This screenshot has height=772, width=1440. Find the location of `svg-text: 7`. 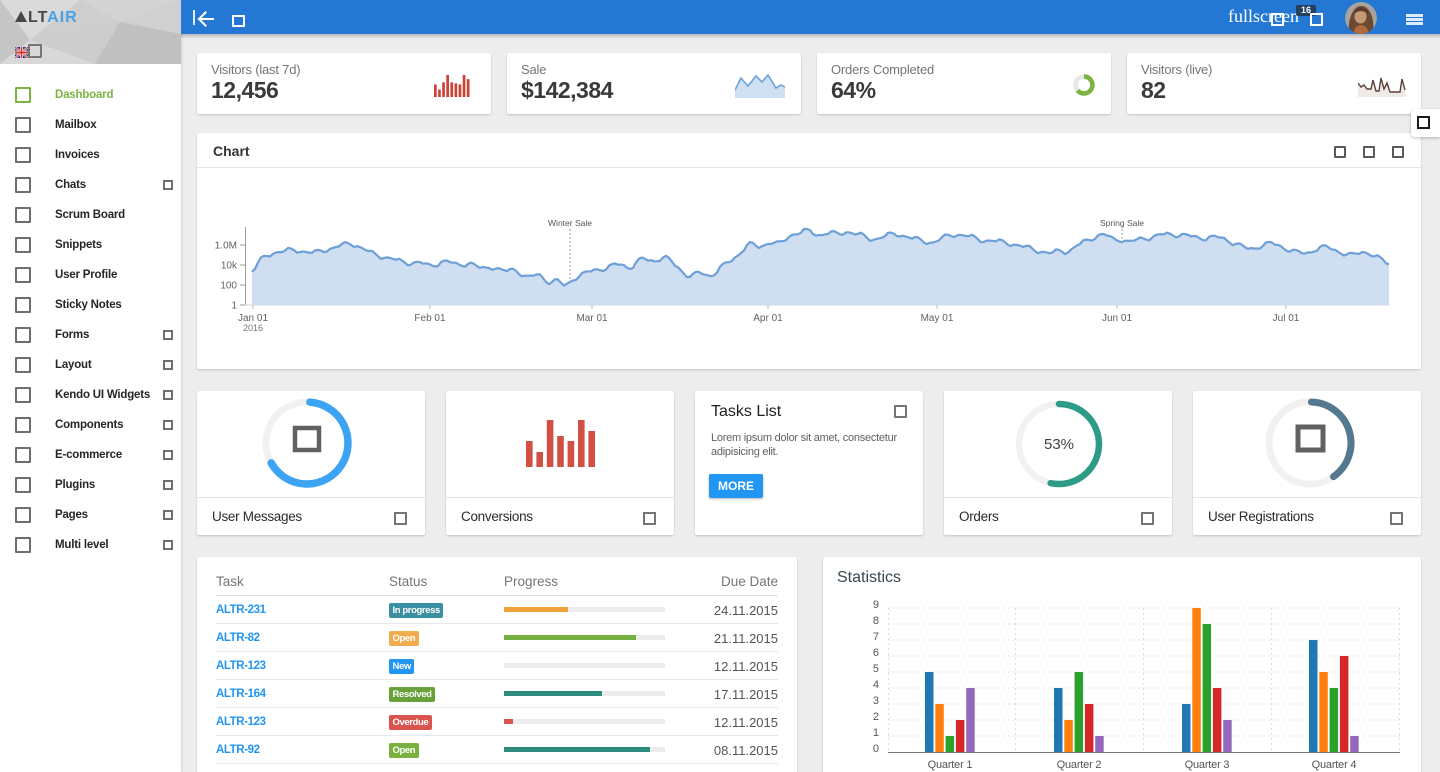

svg-text: 7 is located at coordinates (876, 637).